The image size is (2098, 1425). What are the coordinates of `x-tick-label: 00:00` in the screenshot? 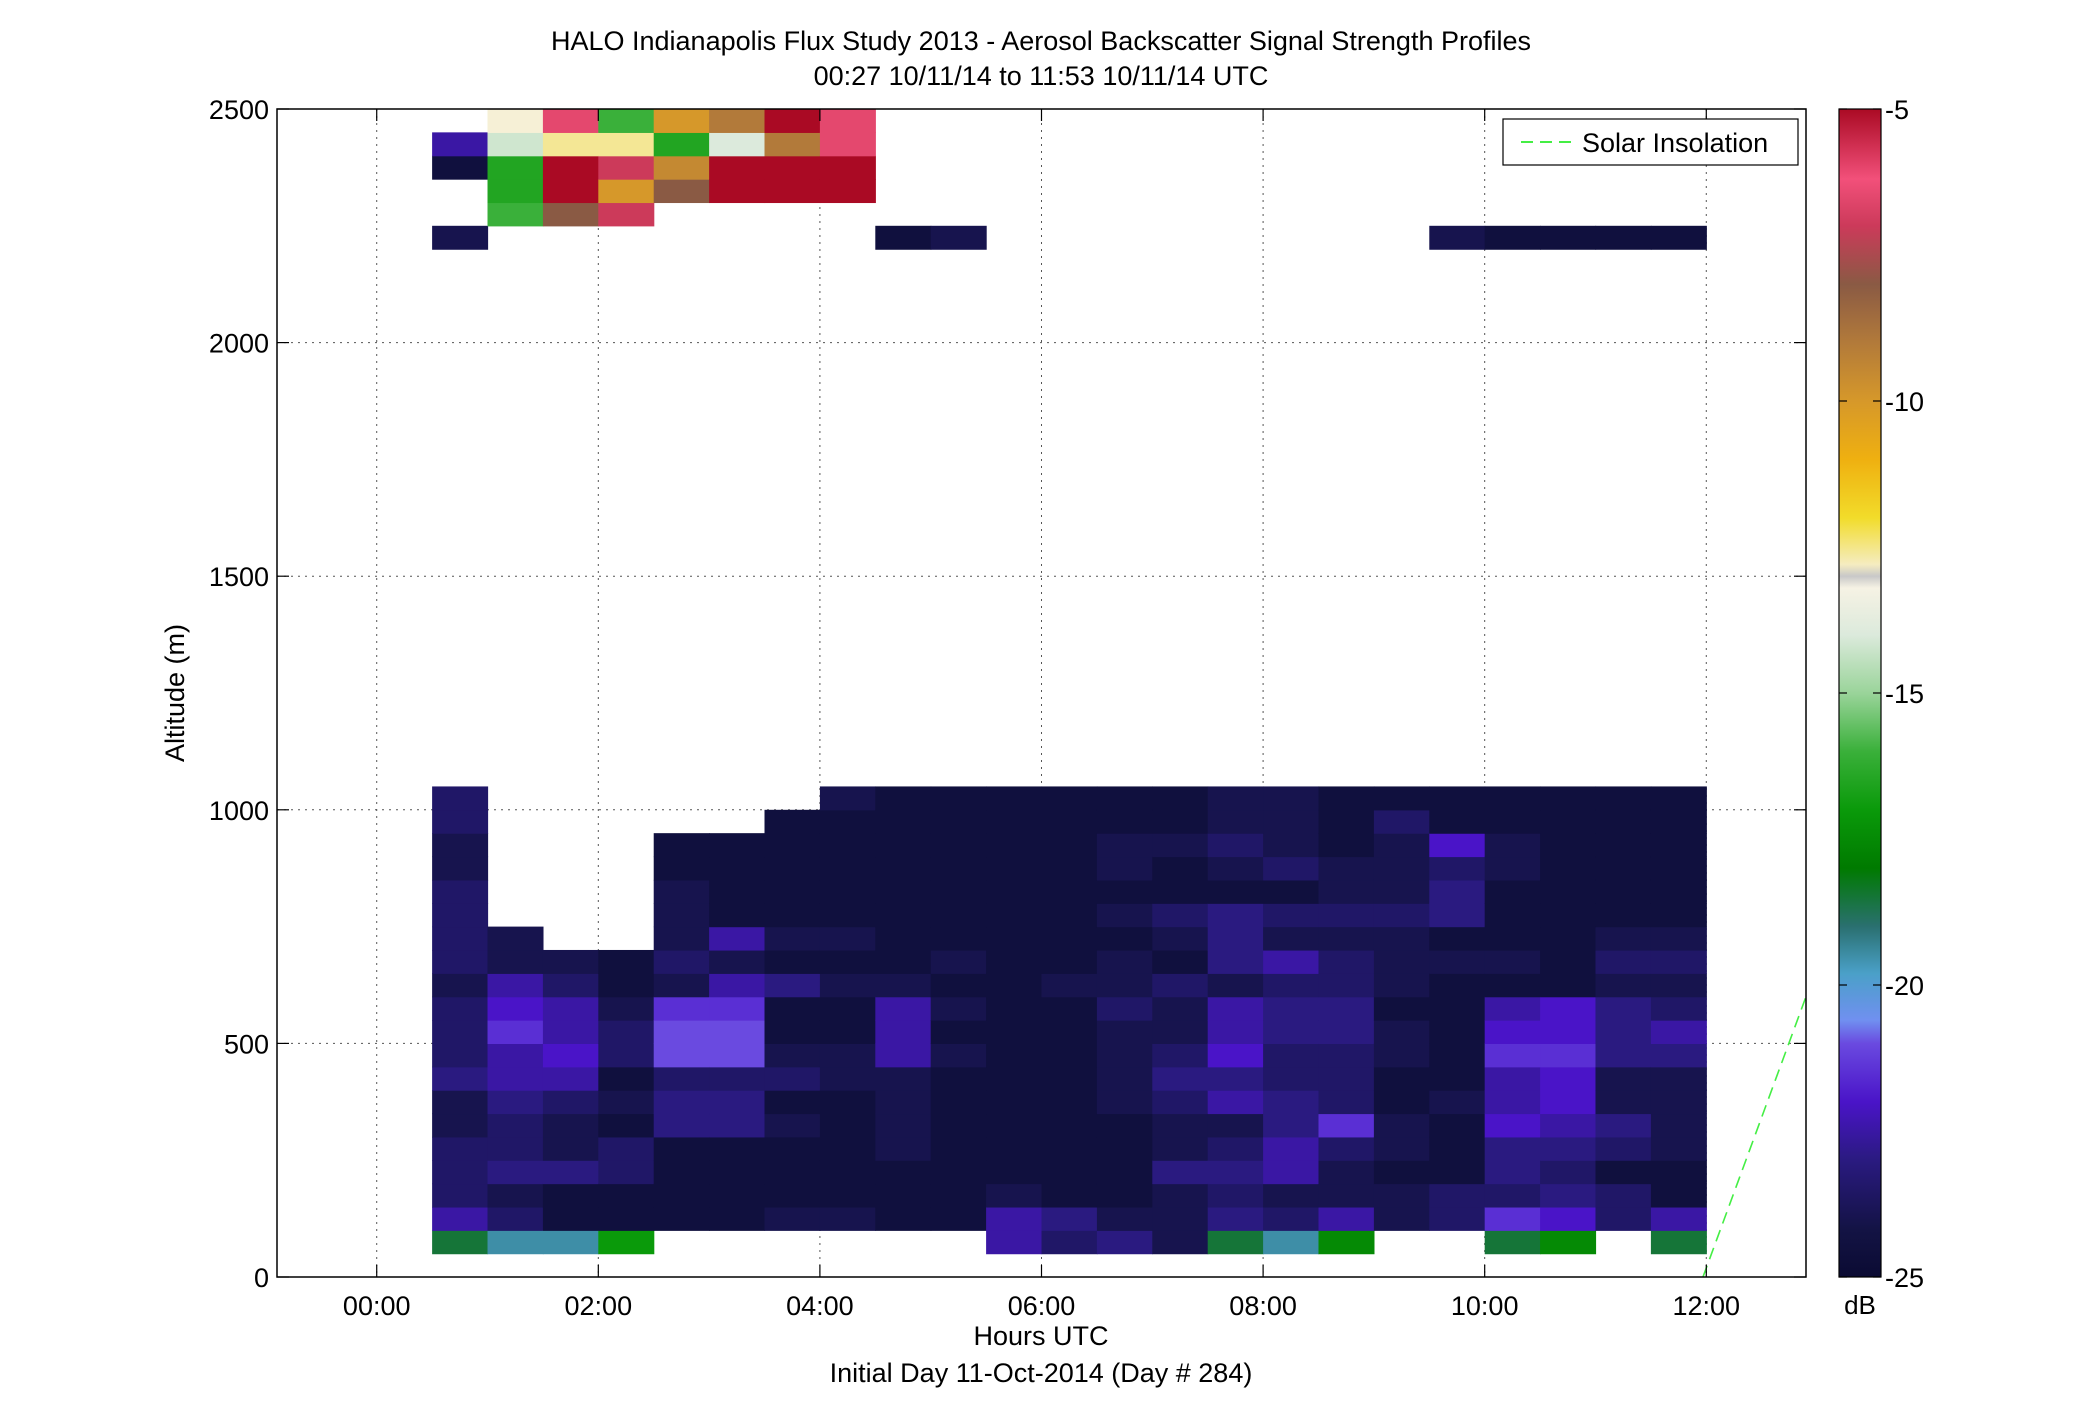 It's located at (377, 1306).